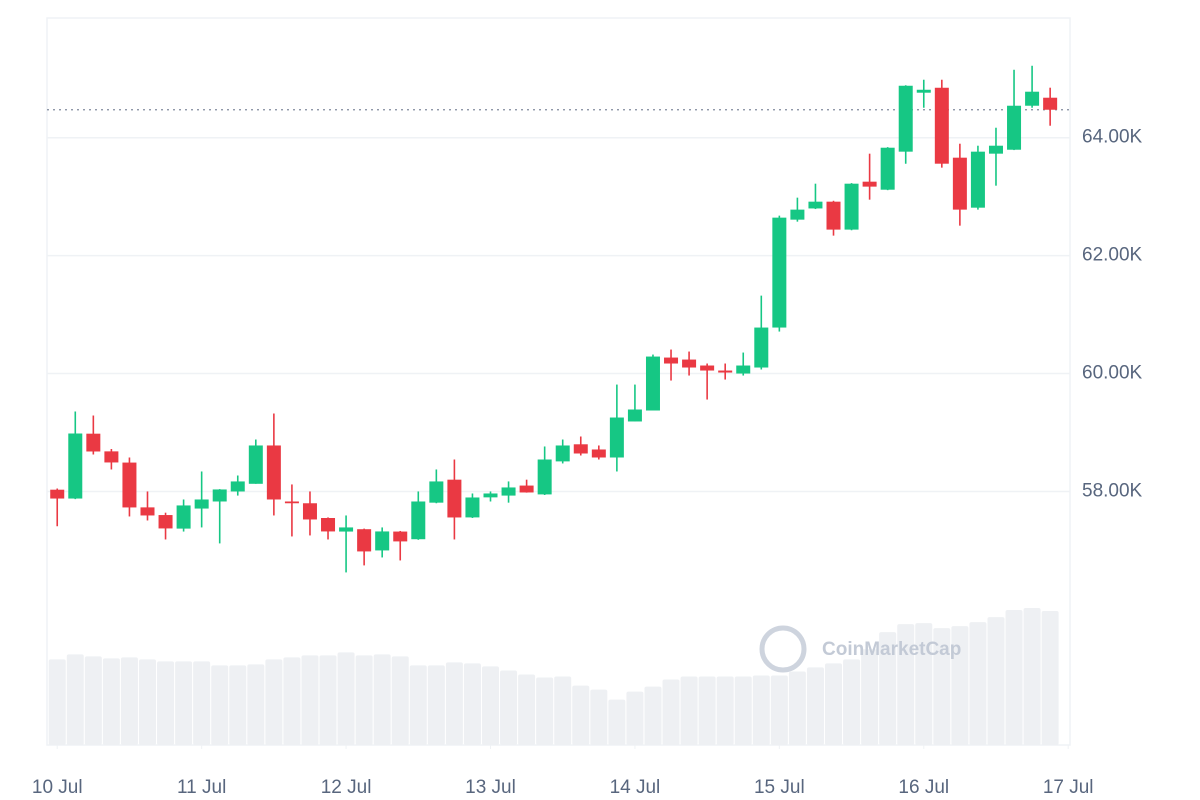 Image resolution: width=1200 pixels, height=800 pixels. What do you see at coordinates (1112, 490) in the screenshot?
I see `y-tick-label: 58.00K` at bounding box center [1112, 490].